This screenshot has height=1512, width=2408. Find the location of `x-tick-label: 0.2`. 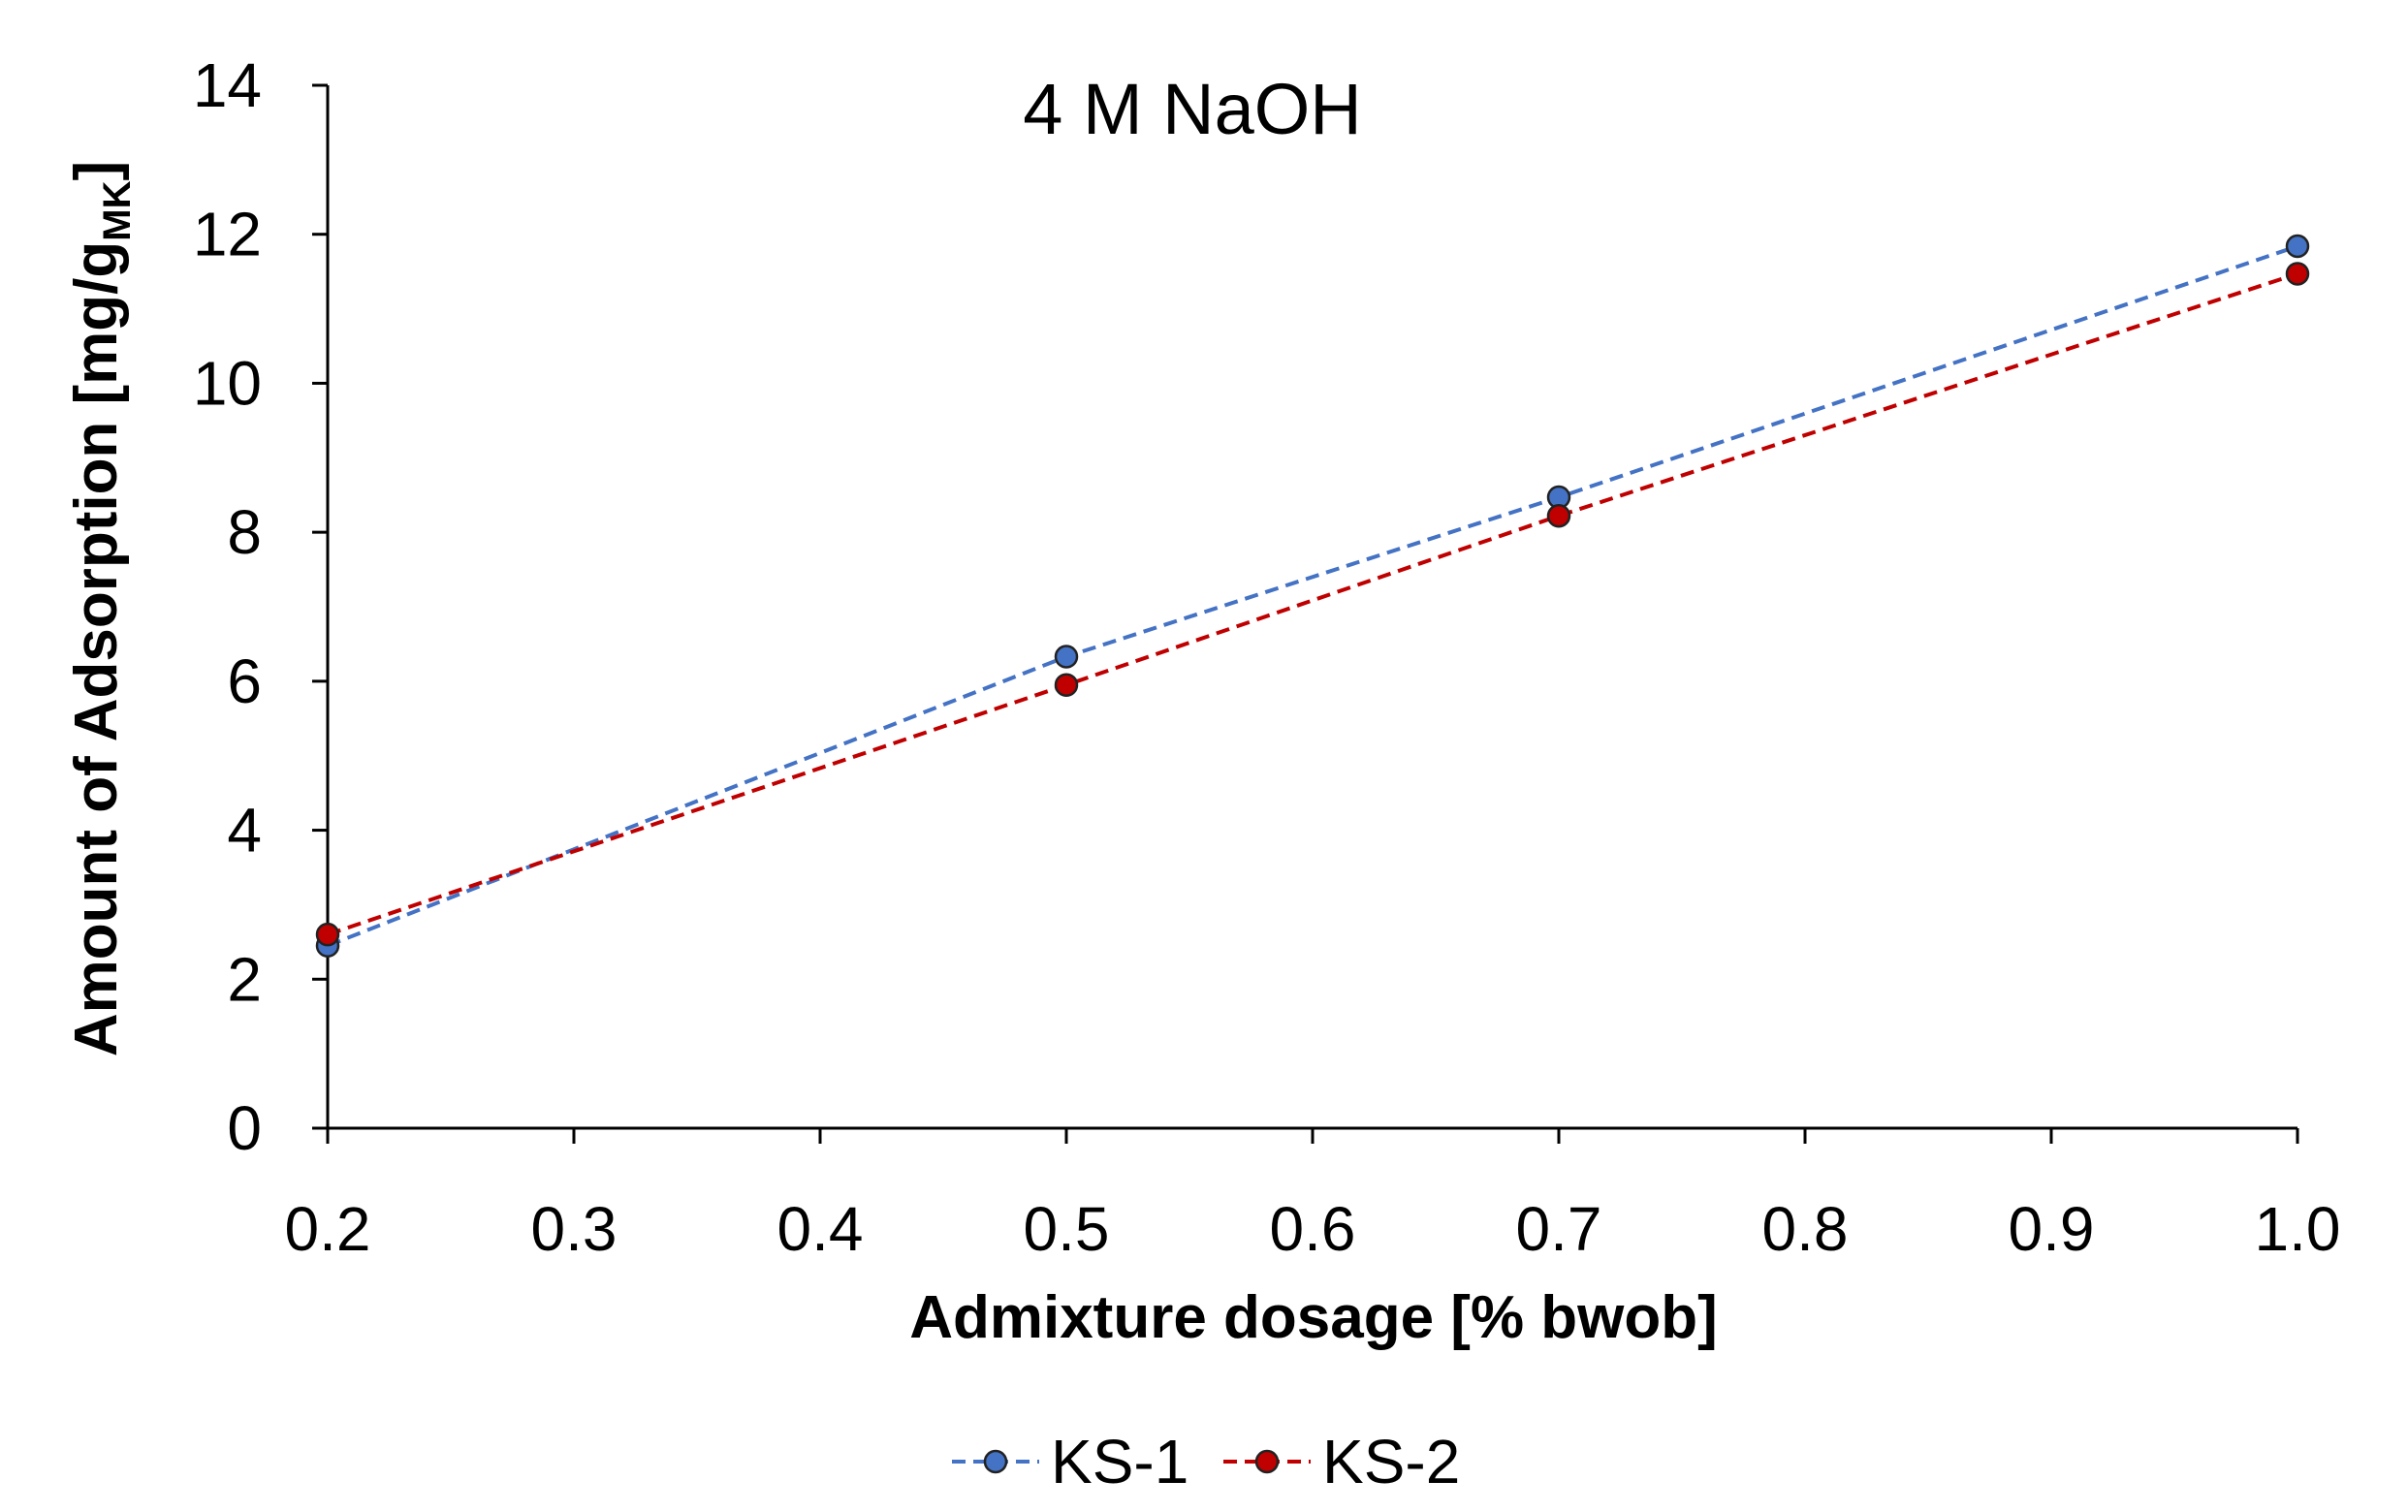

x-tick-label: 0.2 is located at coordinates (328, 1229).